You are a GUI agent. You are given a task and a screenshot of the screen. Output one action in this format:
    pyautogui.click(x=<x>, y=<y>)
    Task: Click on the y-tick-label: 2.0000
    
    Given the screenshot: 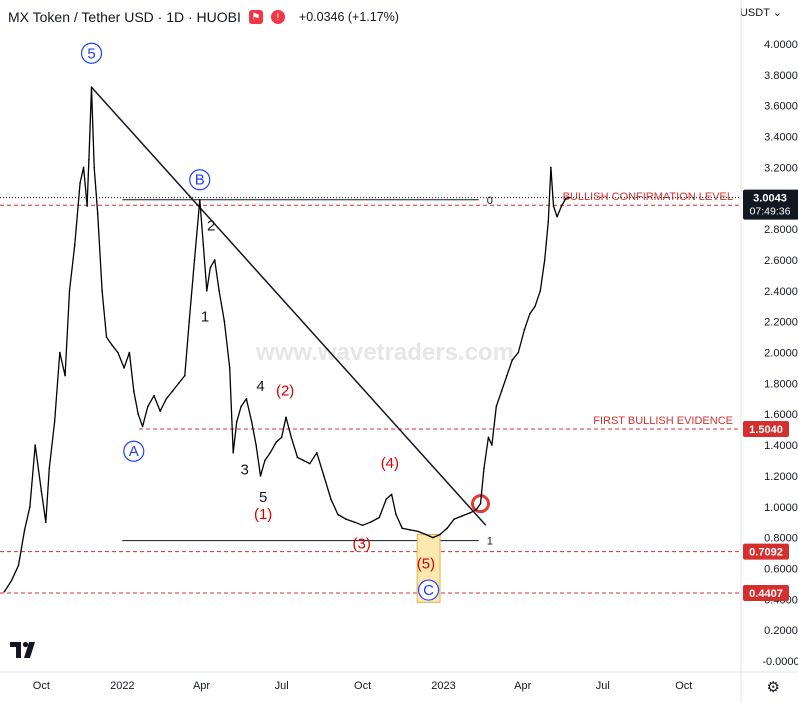 What is the action you would take?
    pyautogui.click(x=781, y=354)
    